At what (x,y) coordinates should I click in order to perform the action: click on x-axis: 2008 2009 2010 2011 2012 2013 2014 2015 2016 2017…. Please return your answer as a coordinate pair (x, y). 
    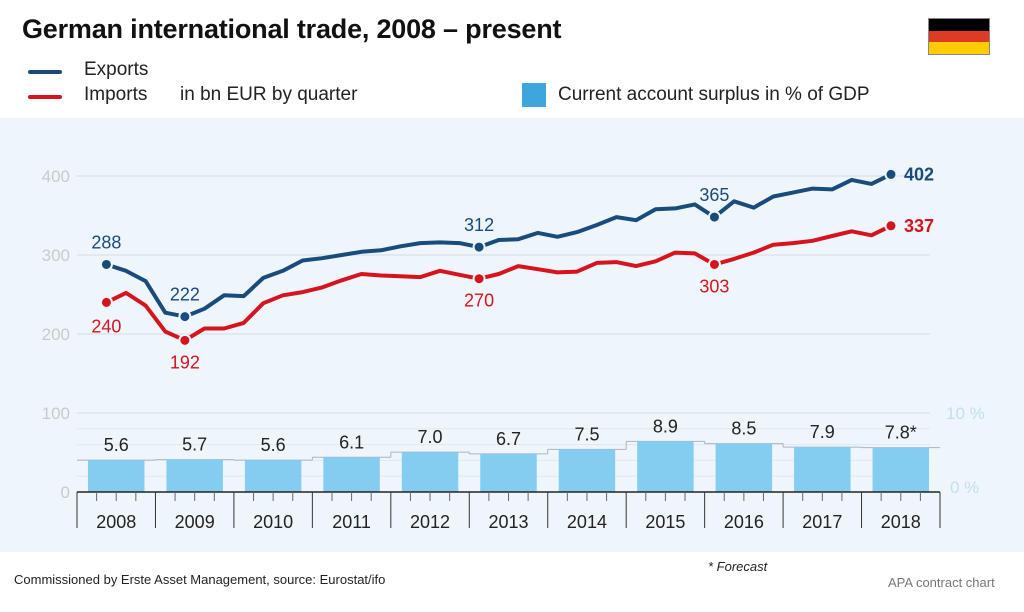
    Looking at the image, I should click on (508, 511).